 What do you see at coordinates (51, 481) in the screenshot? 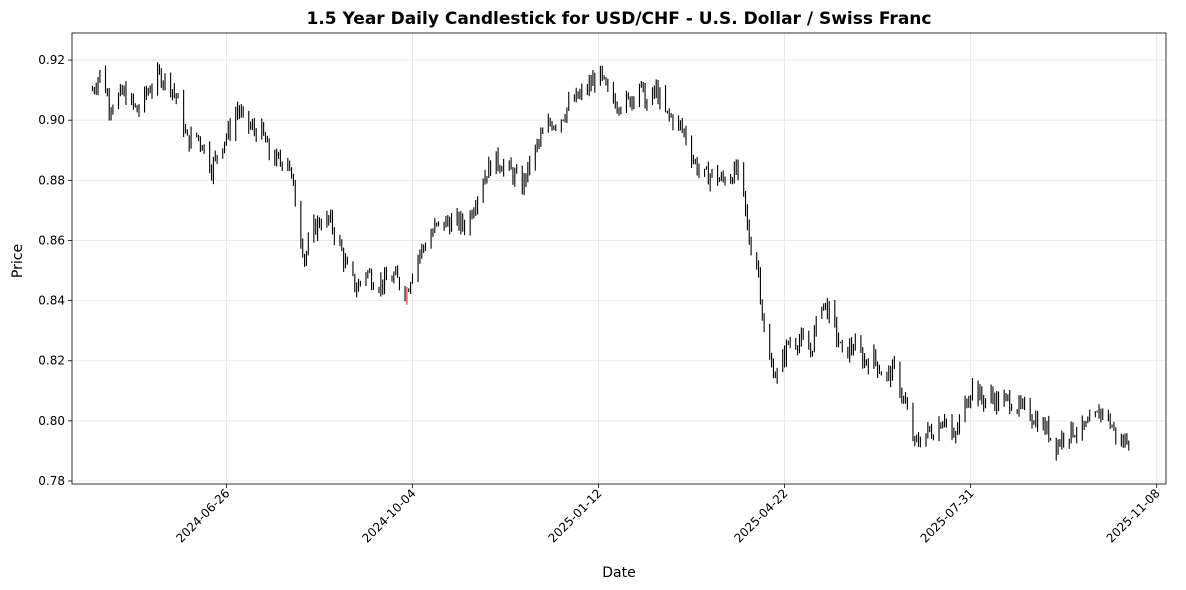
I see `y-tick-label: 0.78` at bounding box center [51, 481].